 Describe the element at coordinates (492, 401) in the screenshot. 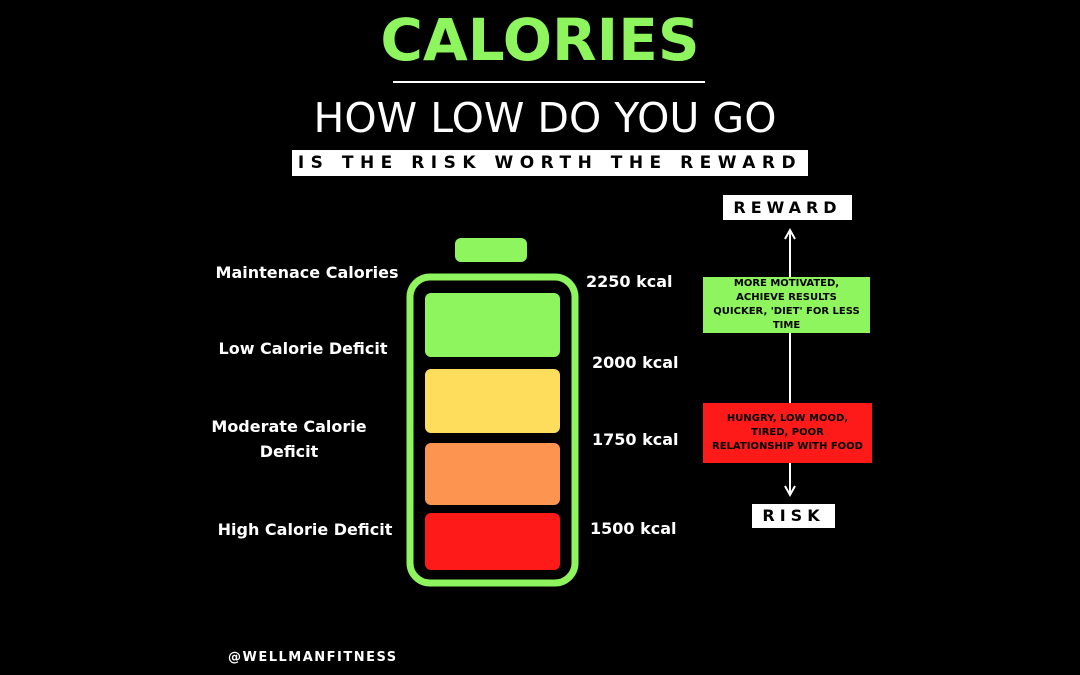

I see `segment-yellow` at that location.